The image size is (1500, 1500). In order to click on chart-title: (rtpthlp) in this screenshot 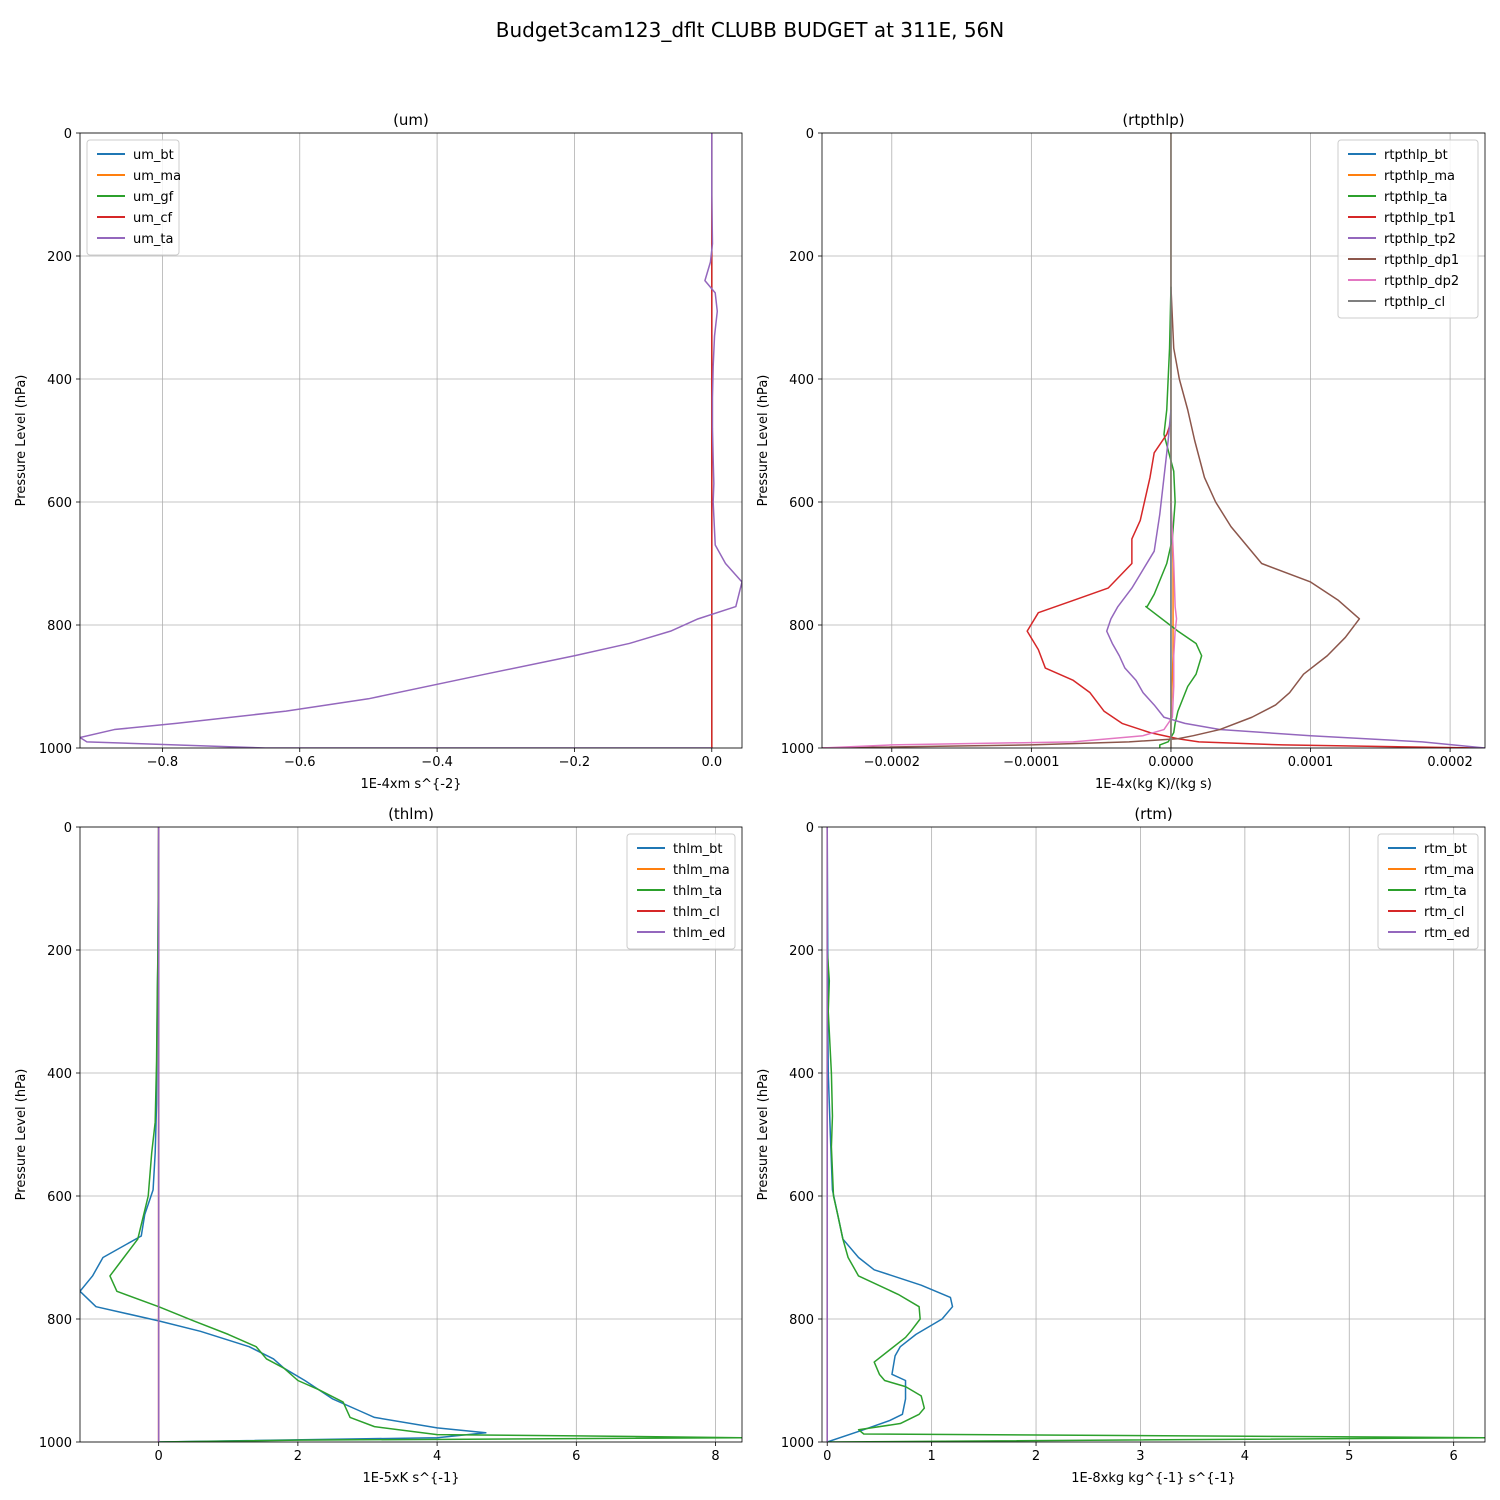, I will do `click(1153, 120)`.